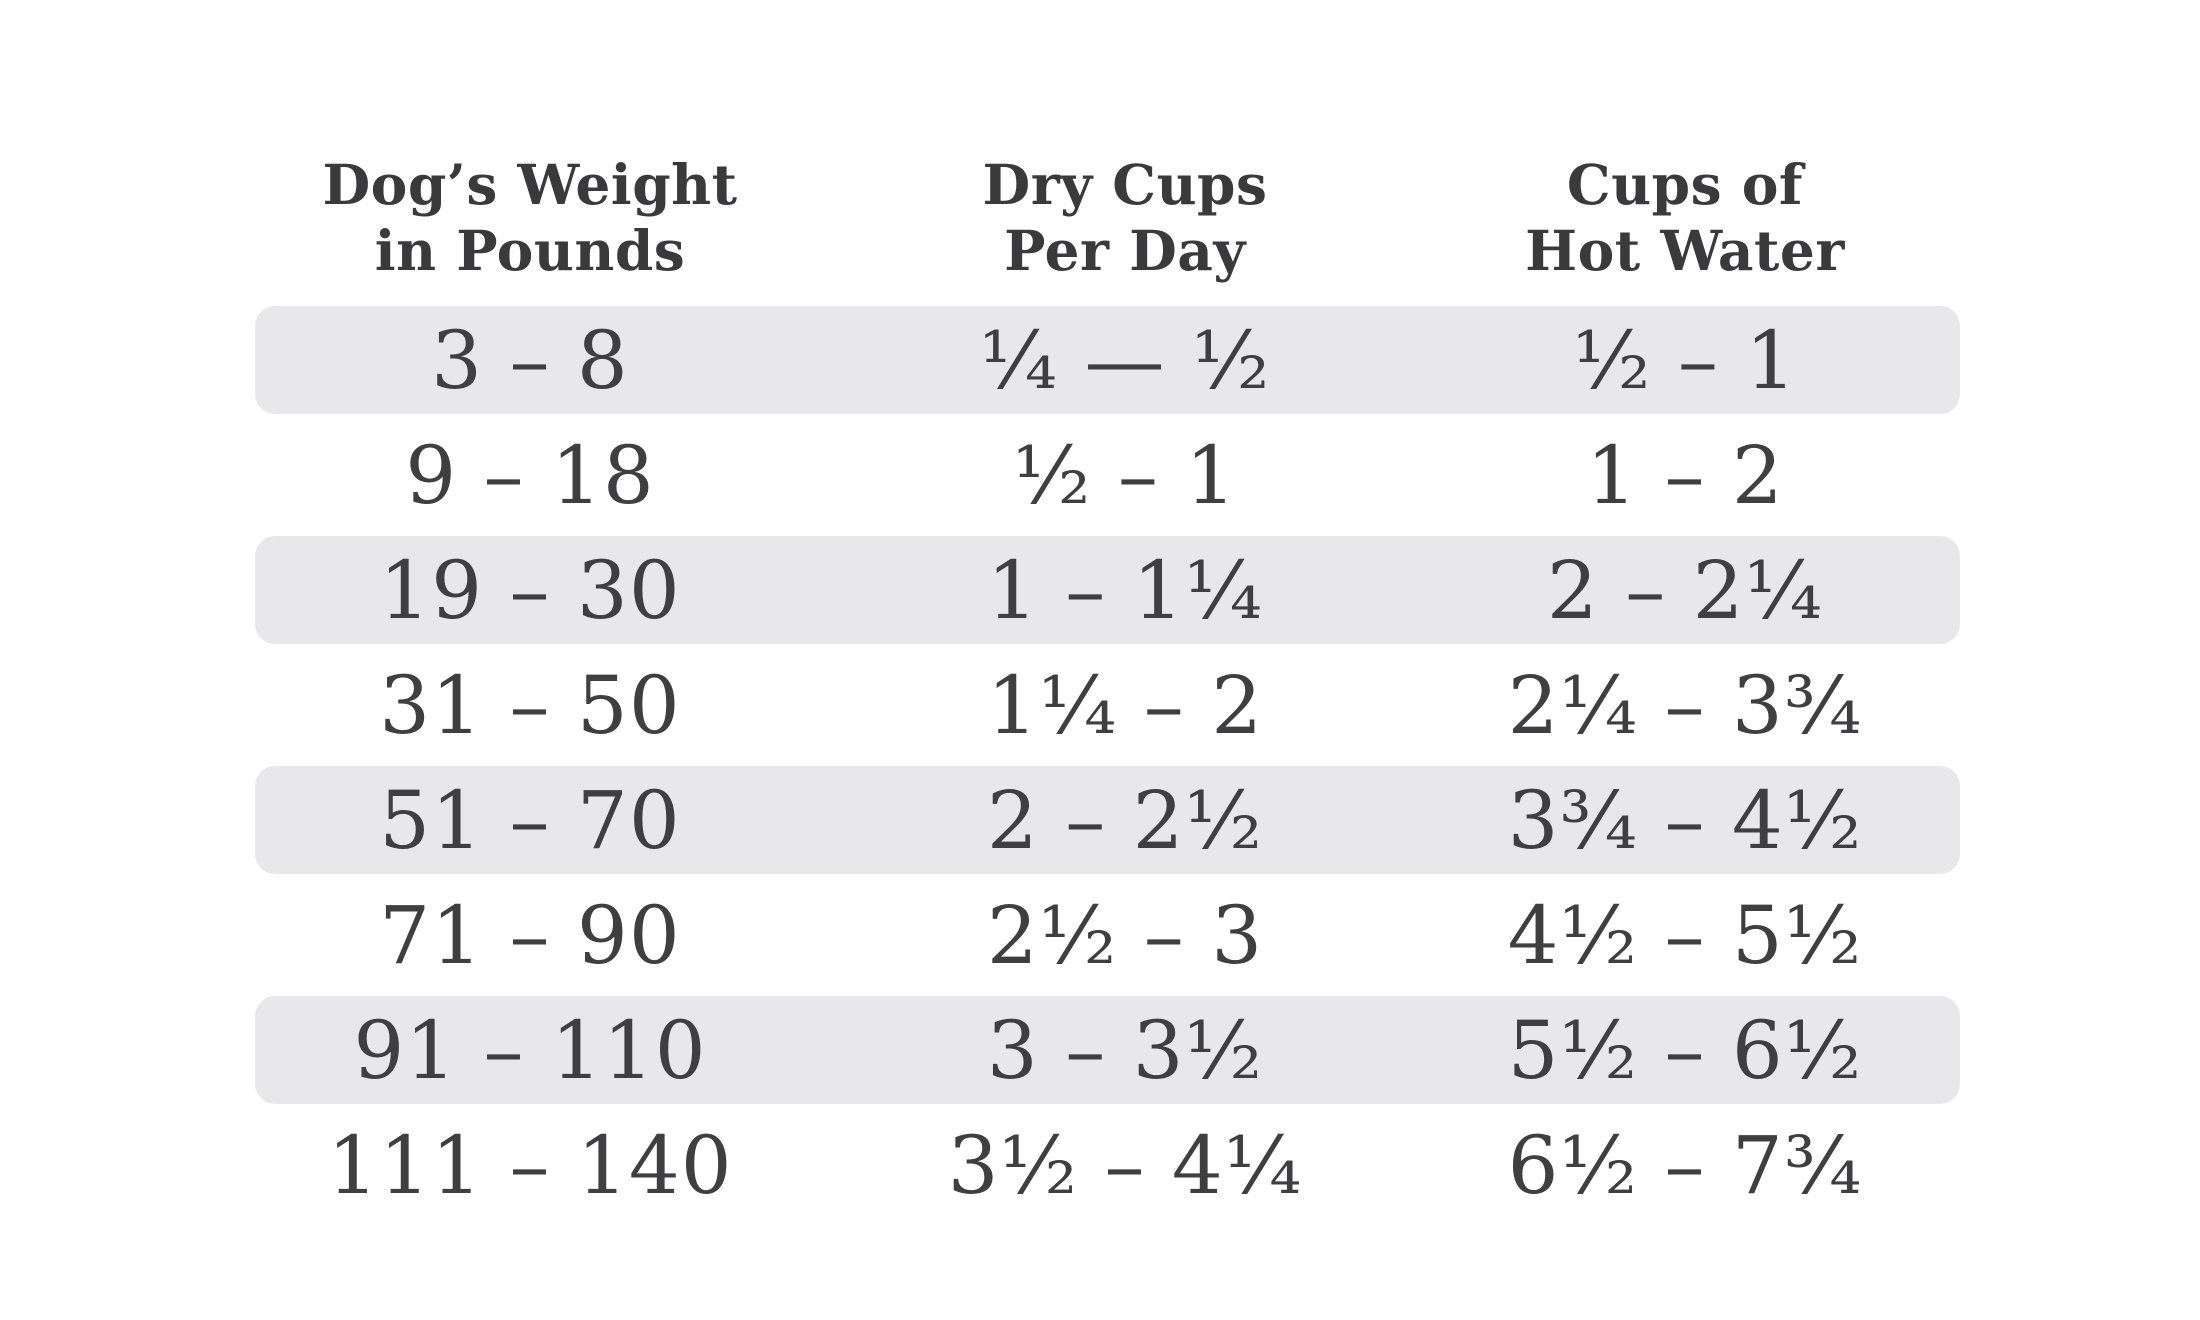 Image resolution: width=2200 pixels, height=1320 pixels. I want to click on cell-weight: 91 – 110, so click(530, 1050).